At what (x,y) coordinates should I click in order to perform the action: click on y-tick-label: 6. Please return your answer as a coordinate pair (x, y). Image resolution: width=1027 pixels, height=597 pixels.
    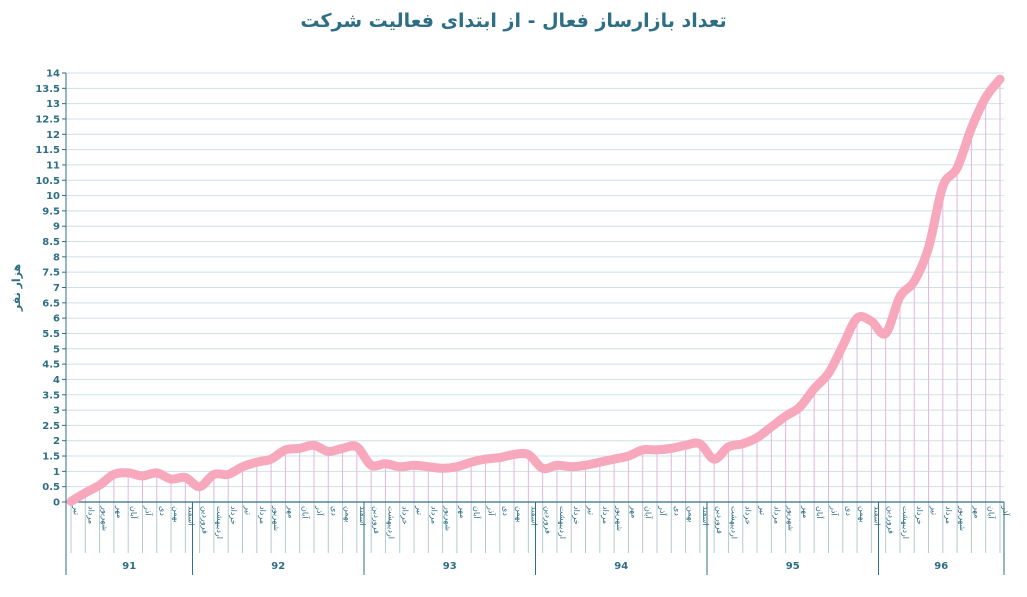
    Looking at the image, I should click on (56, 319).